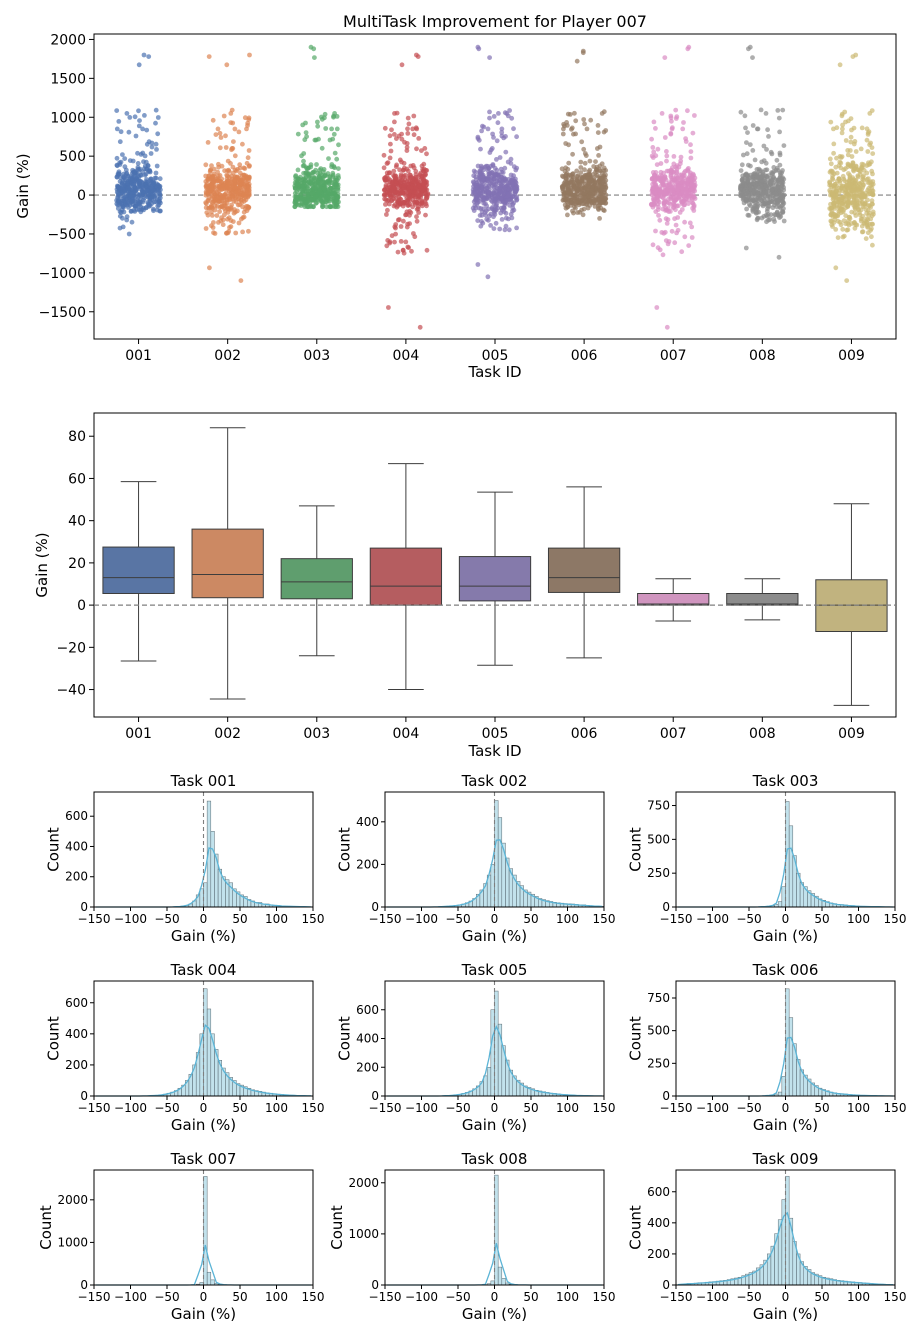 This screenshot has width=913, height=1340. Describe the element at coordinates (457, 1297) in the screenshot. I see `histogram-x-tick-label: −50` at that location.